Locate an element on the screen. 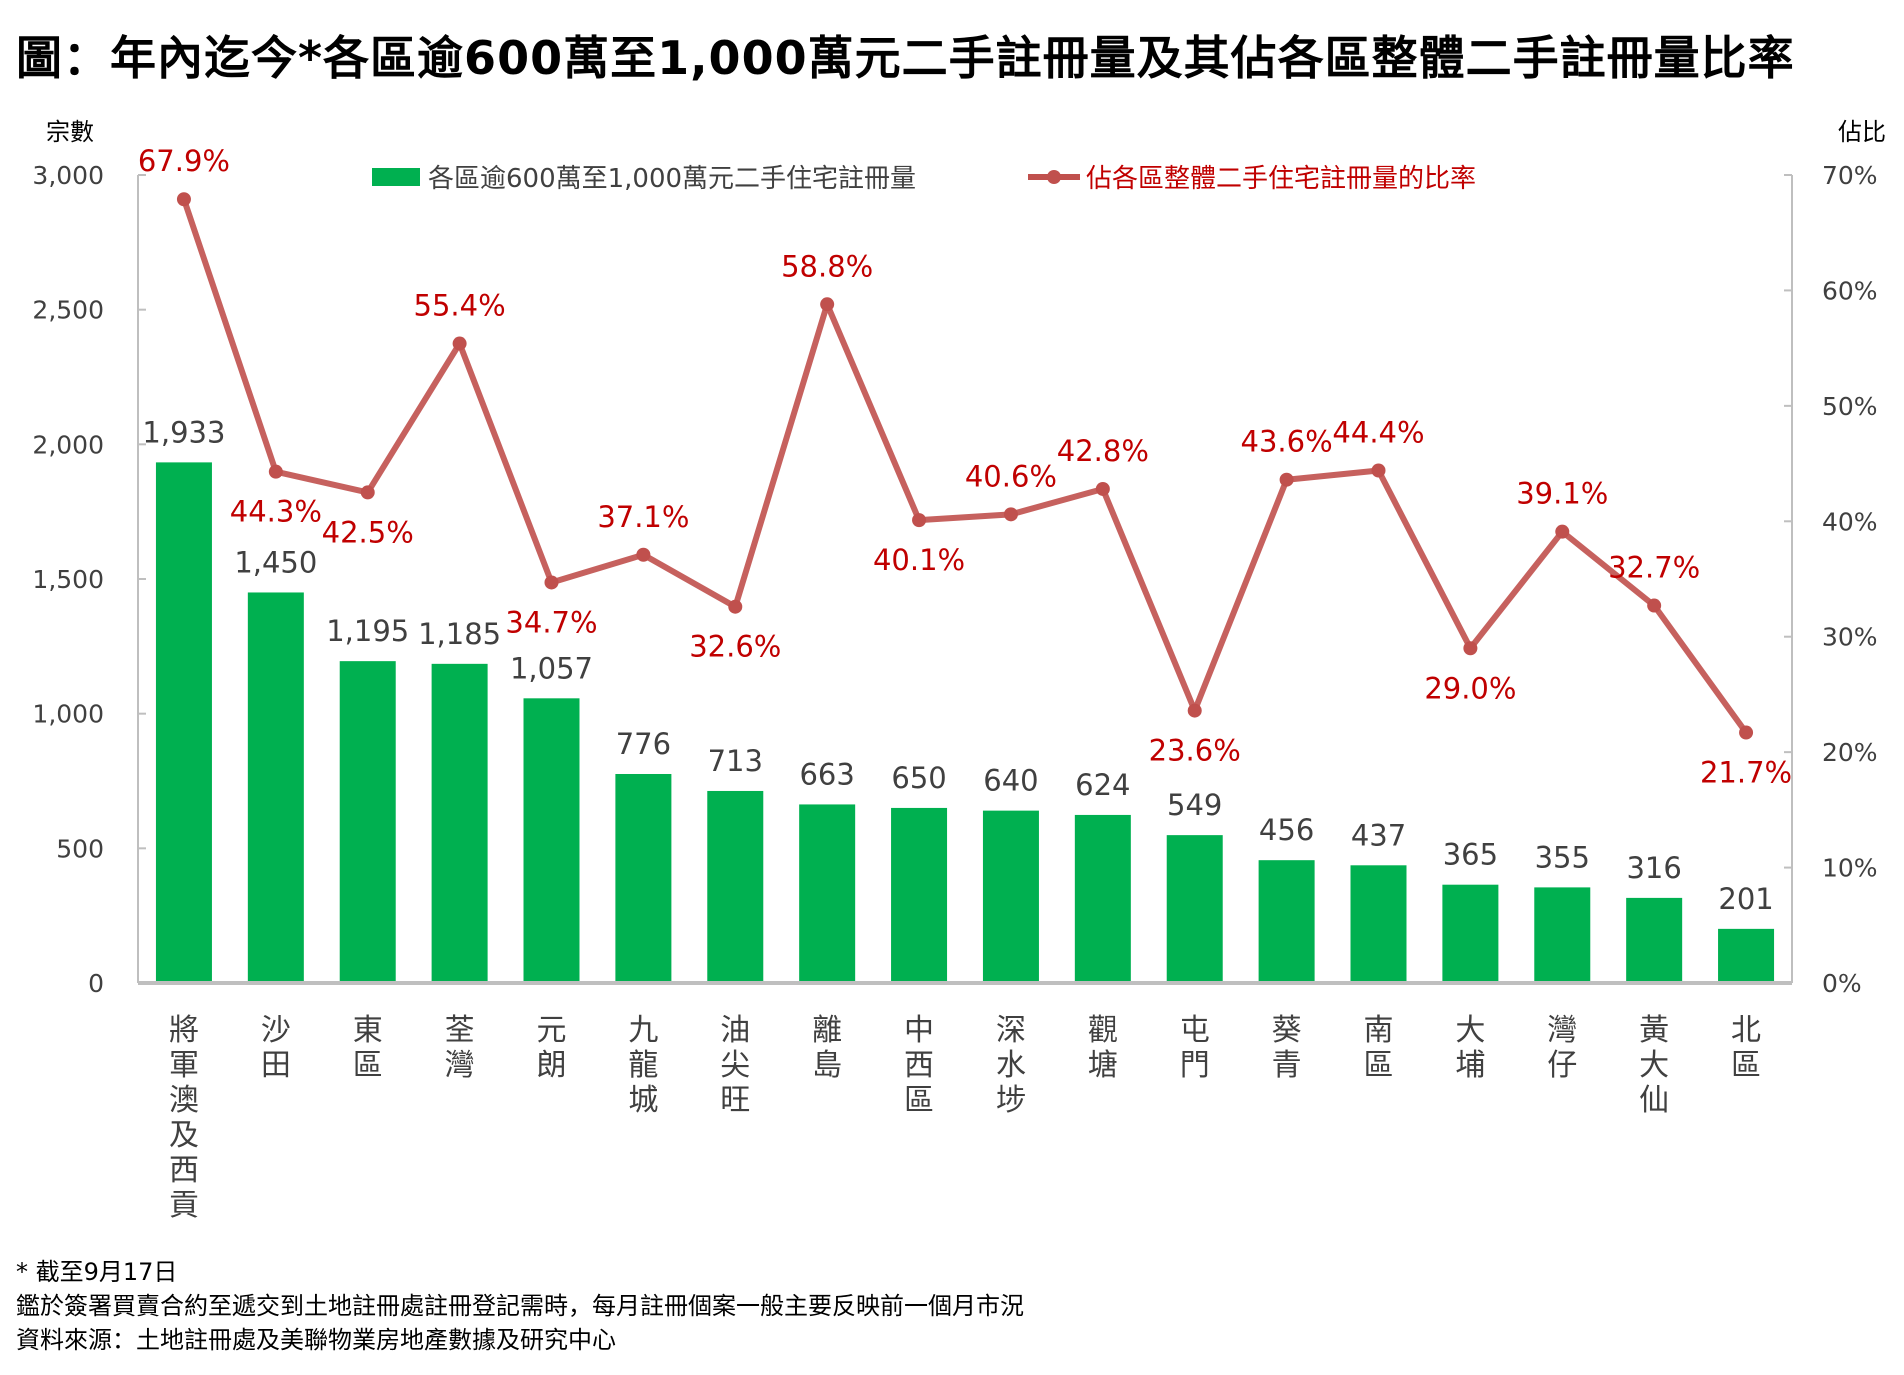 The height and width of the screenshot is (1375, 1904). right-axis-tick-label: 40% is located at coordinates (1850, 521).